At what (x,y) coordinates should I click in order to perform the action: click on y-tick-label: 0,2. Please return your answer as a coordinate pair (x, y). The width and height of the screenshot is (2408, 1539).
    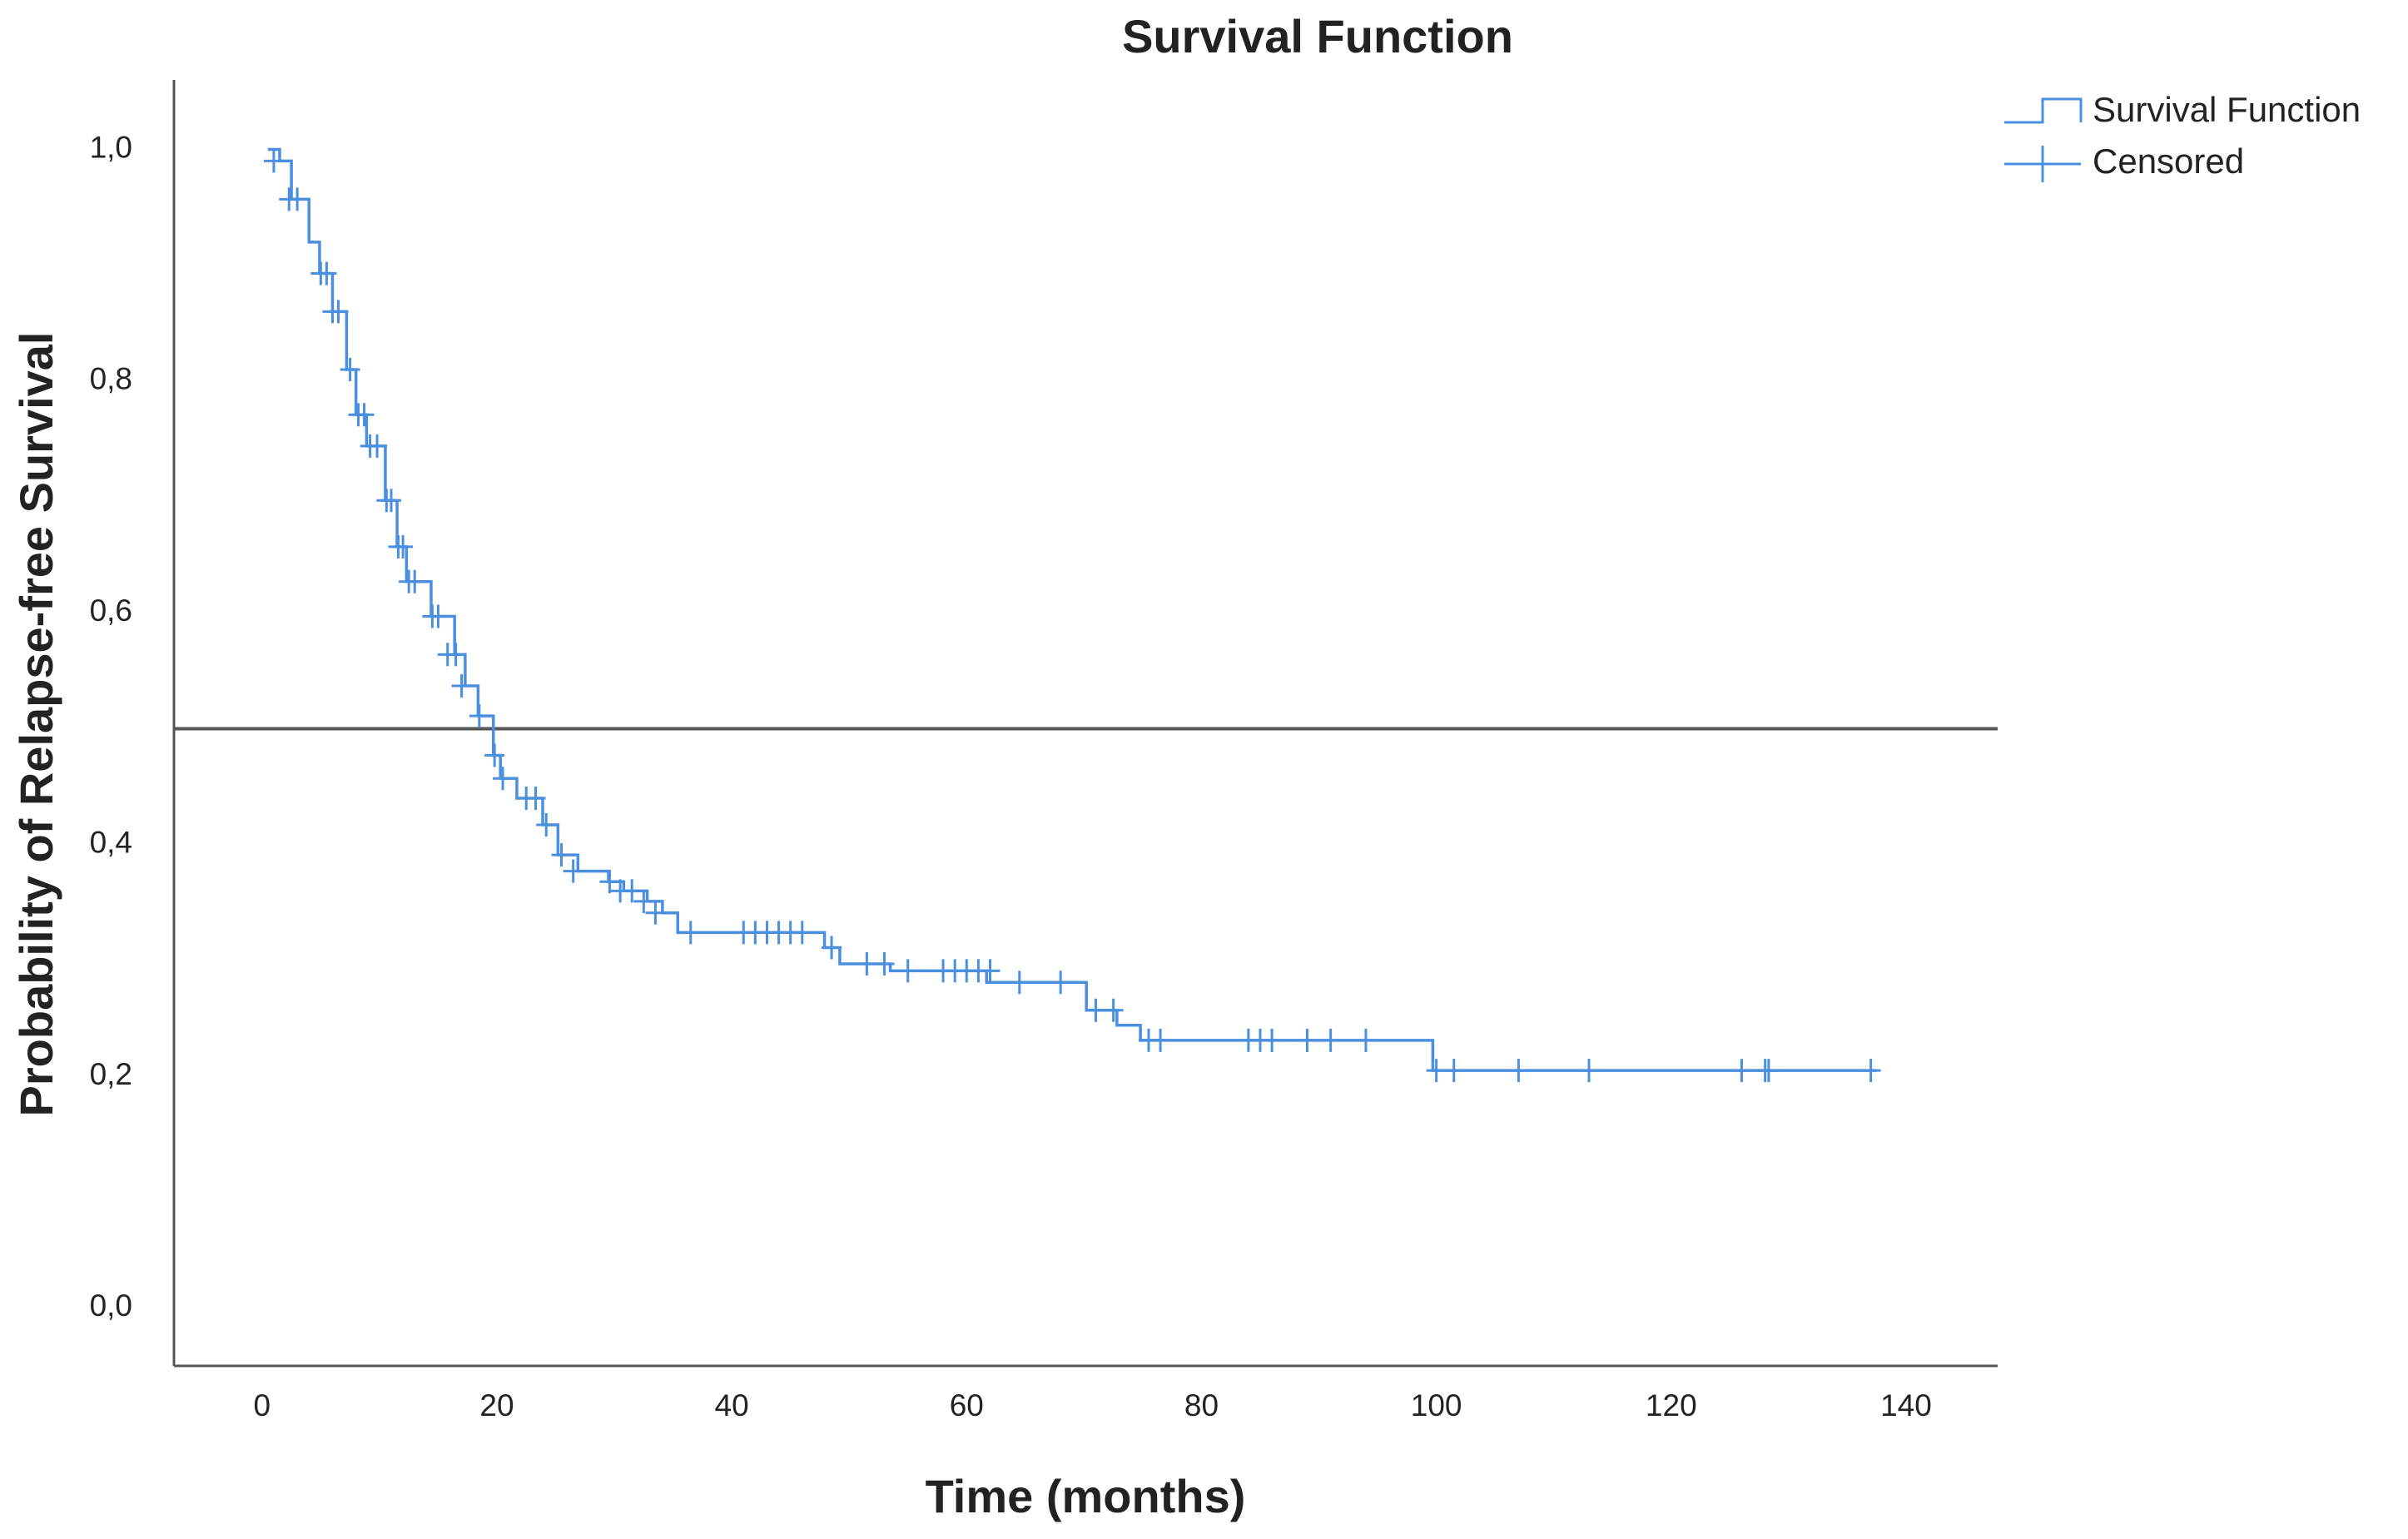
    Looking at the image, I should click on (111, 1074).